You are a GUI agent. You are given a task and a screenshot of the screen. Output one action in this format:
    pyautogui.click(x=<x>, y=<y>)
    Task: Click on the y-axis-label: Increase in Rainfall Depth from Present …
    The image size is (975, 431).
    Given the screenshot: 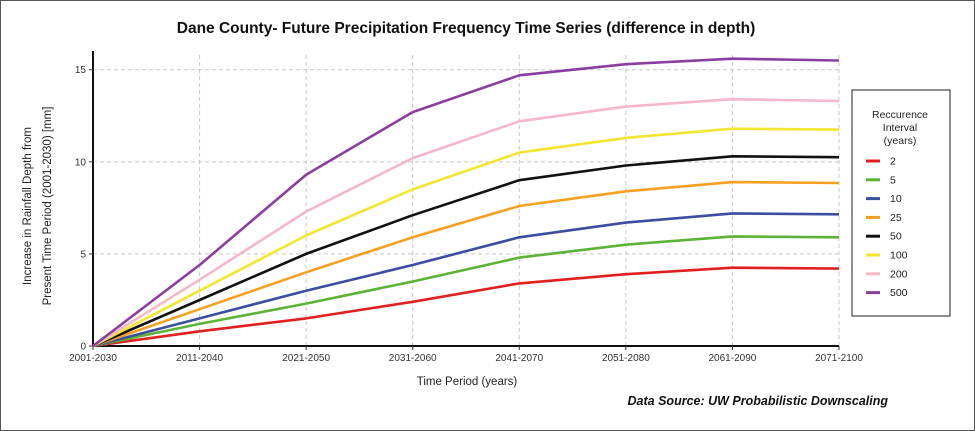 What is the action you would take?
    pyautogui.click(x=38, y=206)
    